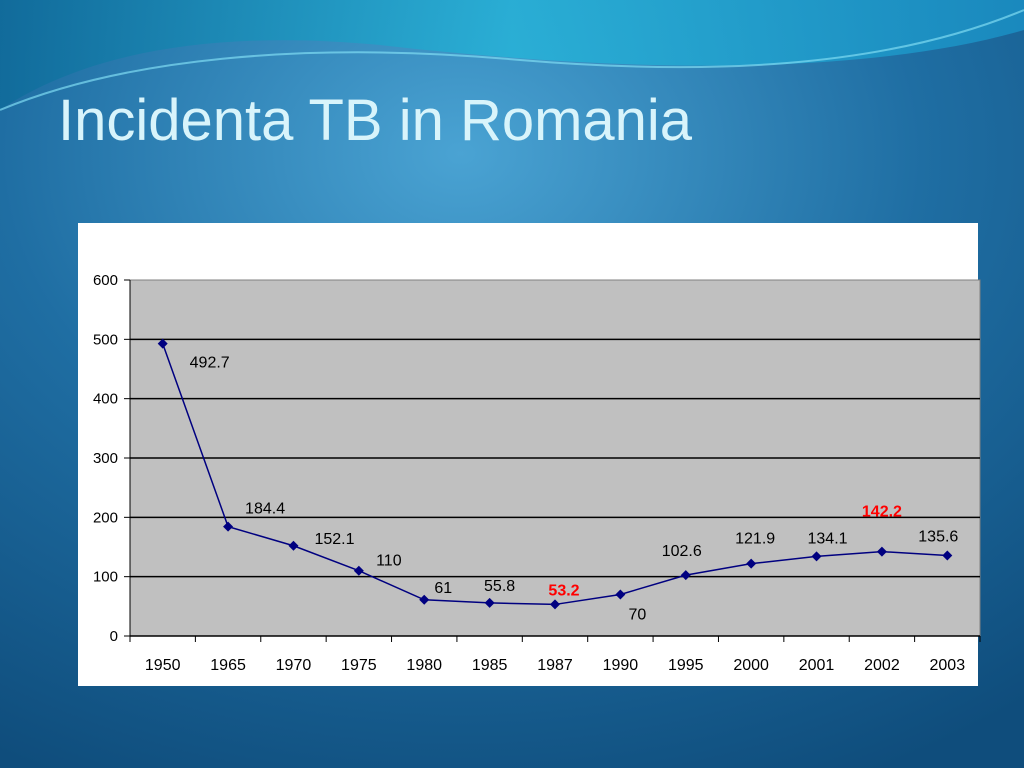 The width and height of the screenshot is (1024, 768). What do you see at coordinates (105, 577) in the screenshot?
I see `y-tick-label: 100` at bounding box center [105, 577].